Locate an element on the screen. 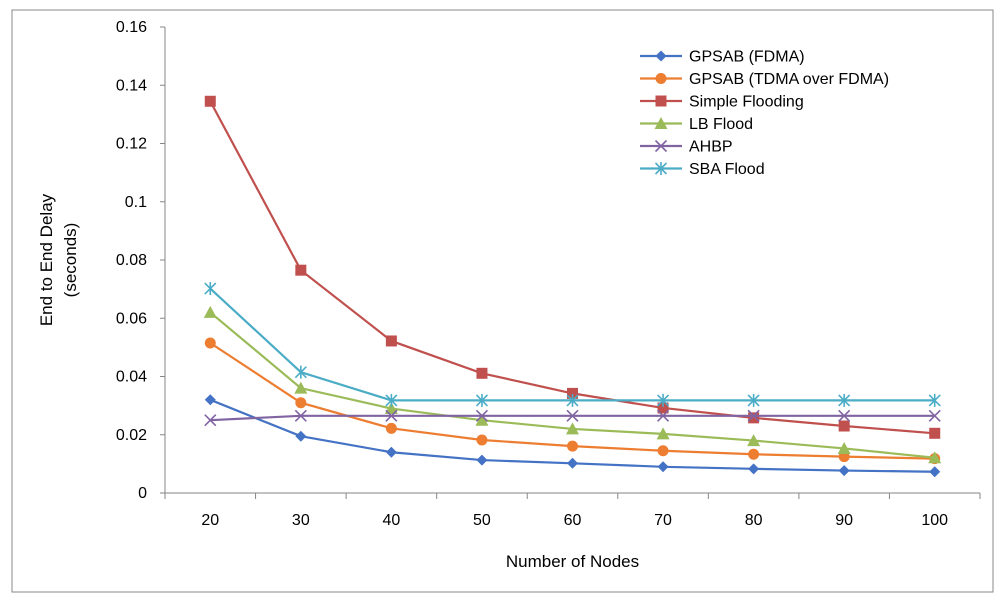  y-tick-label: 0.08 is located at coordinates (131, 260).